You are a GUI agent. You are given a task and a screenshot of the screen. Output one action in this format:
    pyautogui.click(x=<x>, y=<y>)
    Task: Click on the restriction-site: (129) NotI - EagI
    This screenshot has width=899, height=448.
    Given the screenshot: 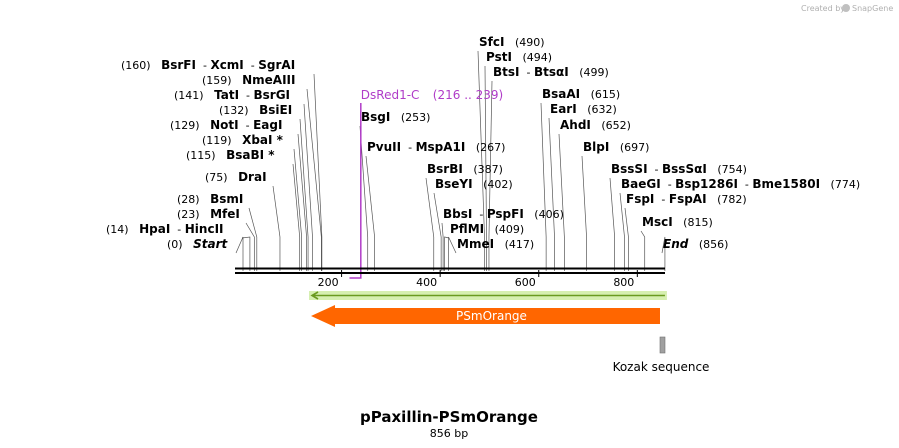 What is the action you would take?
    pyautogui.click(x=226, y=125)
    